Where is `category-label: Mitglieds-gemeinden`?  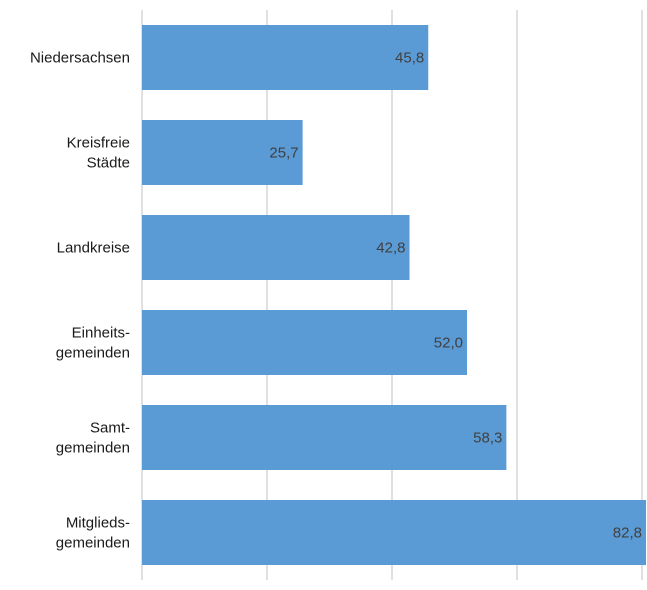 category-label: Mitglieds-gemeinden is located at coordinates (93, 533).